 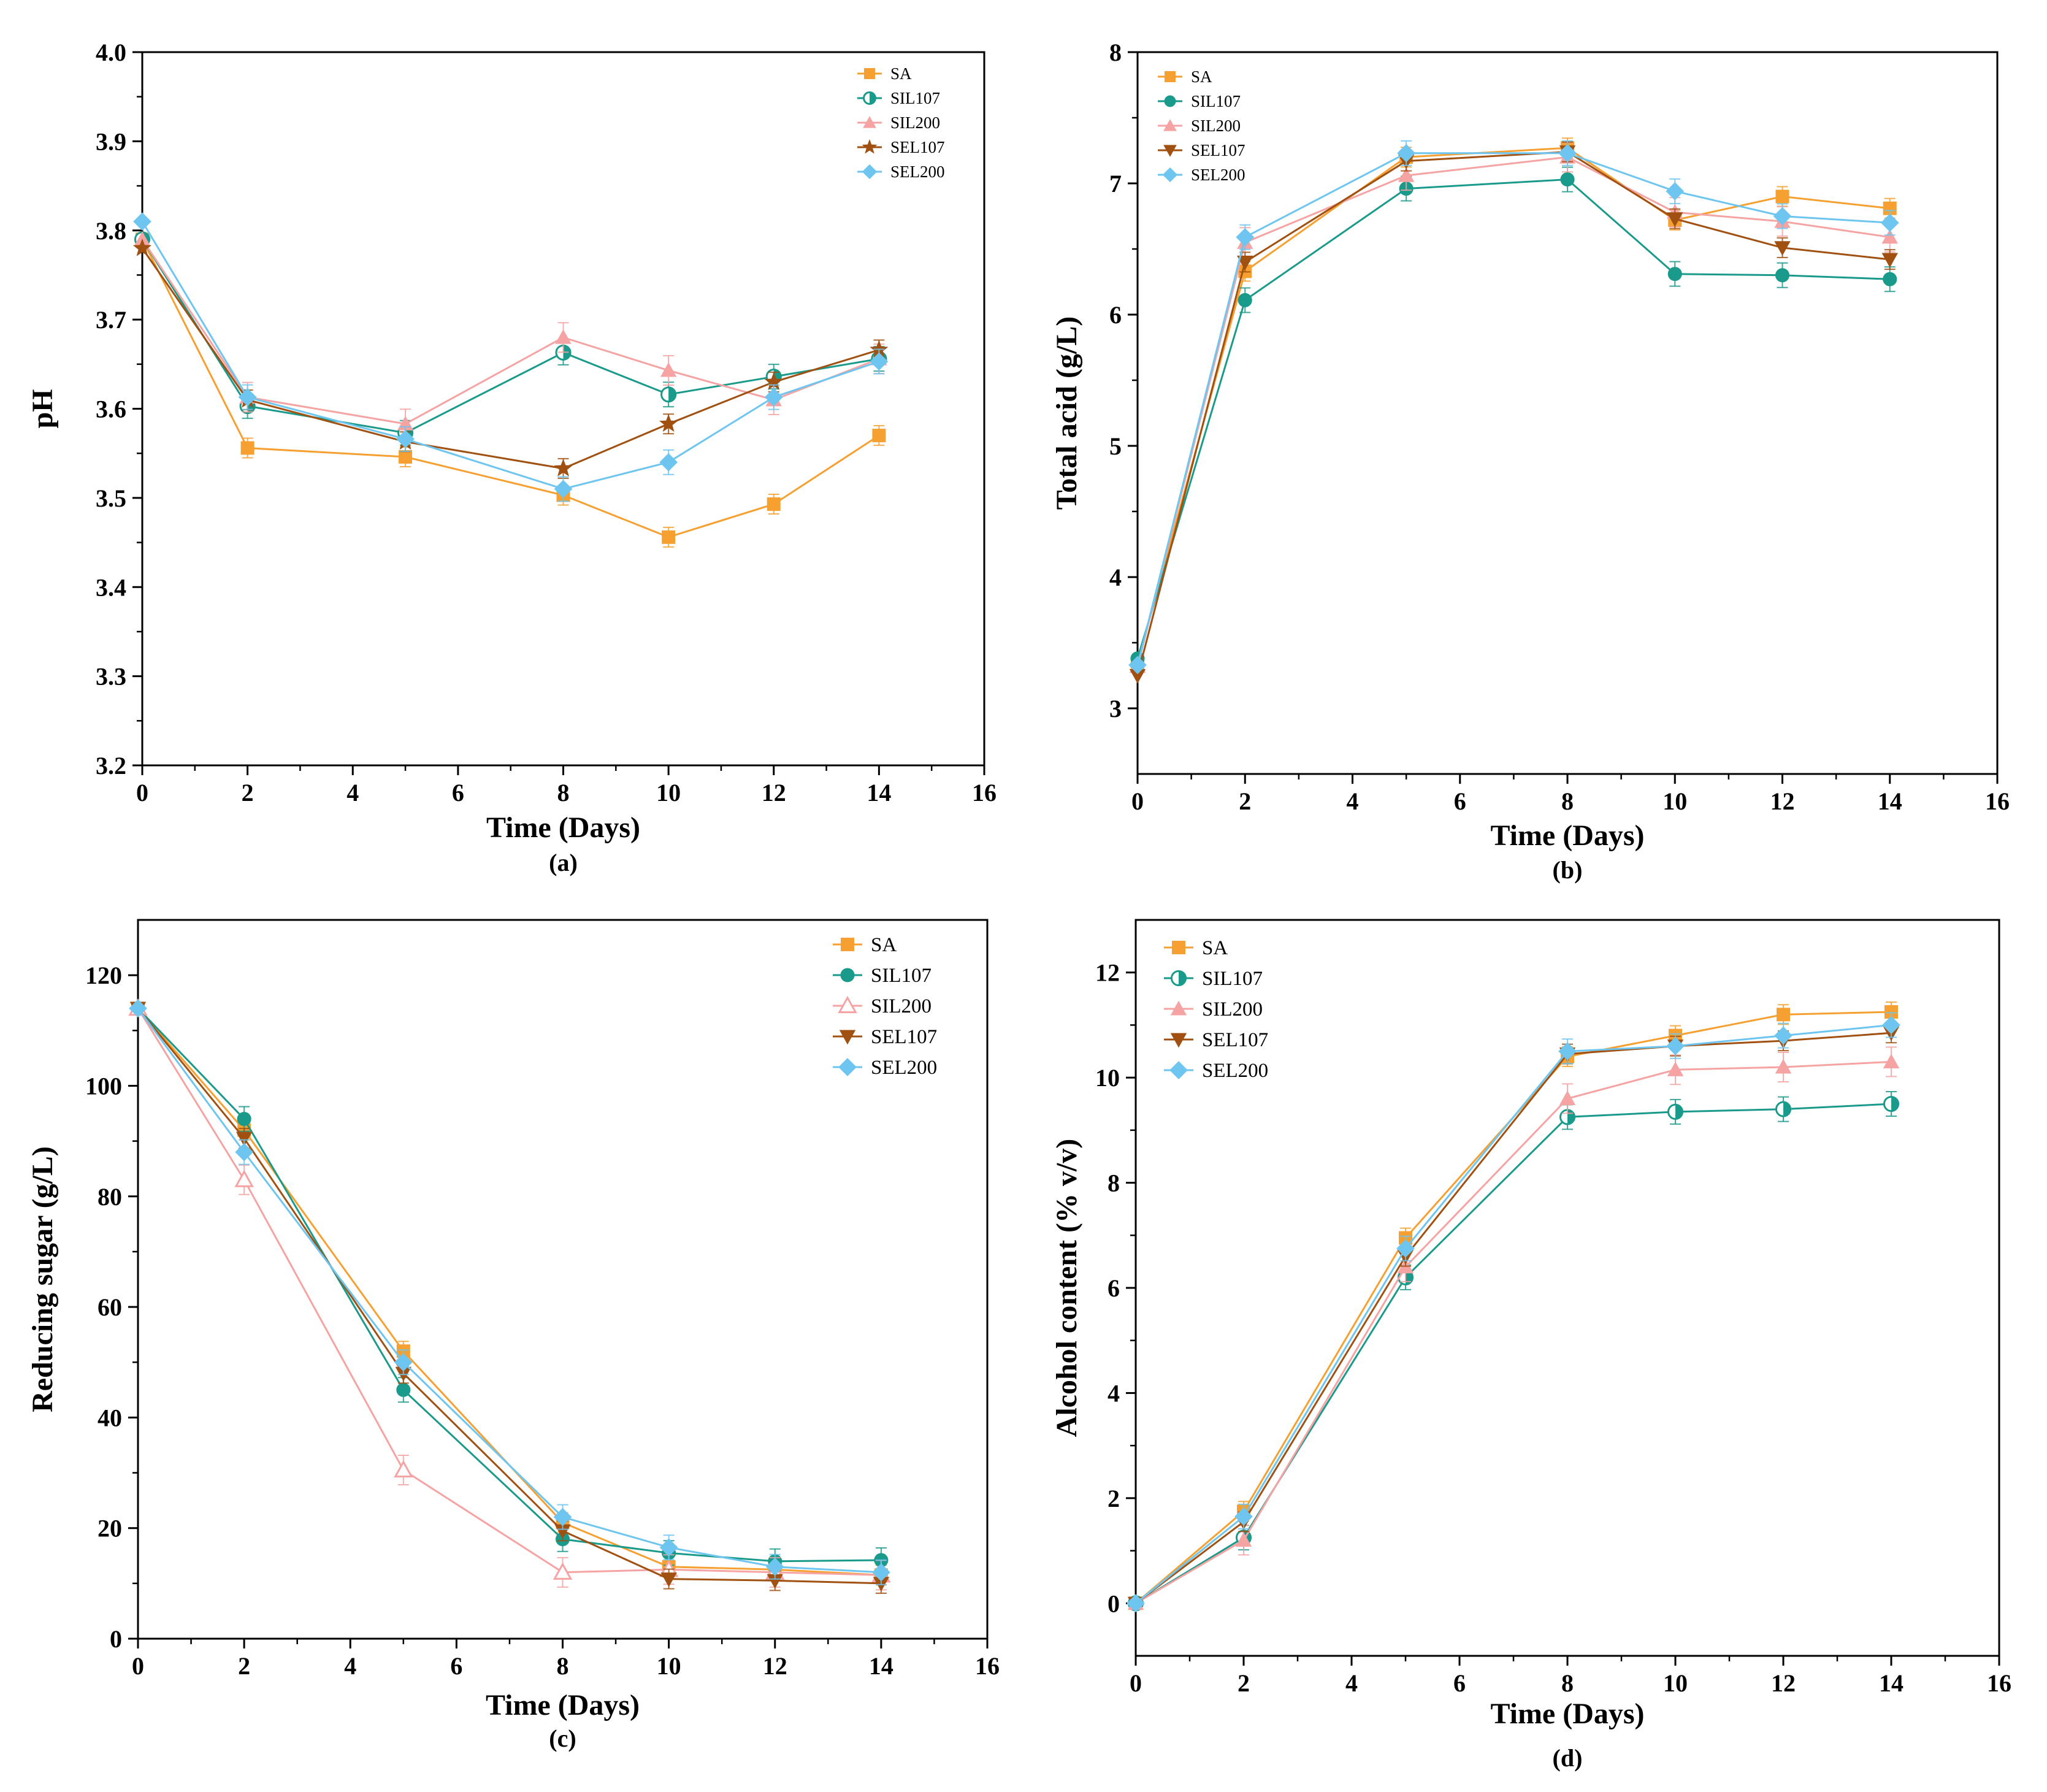 What do you see at coordinates (1114, 1288) in the screenshot?
I see `y-tick-label: 6` at bounding box center [1114, 1288].